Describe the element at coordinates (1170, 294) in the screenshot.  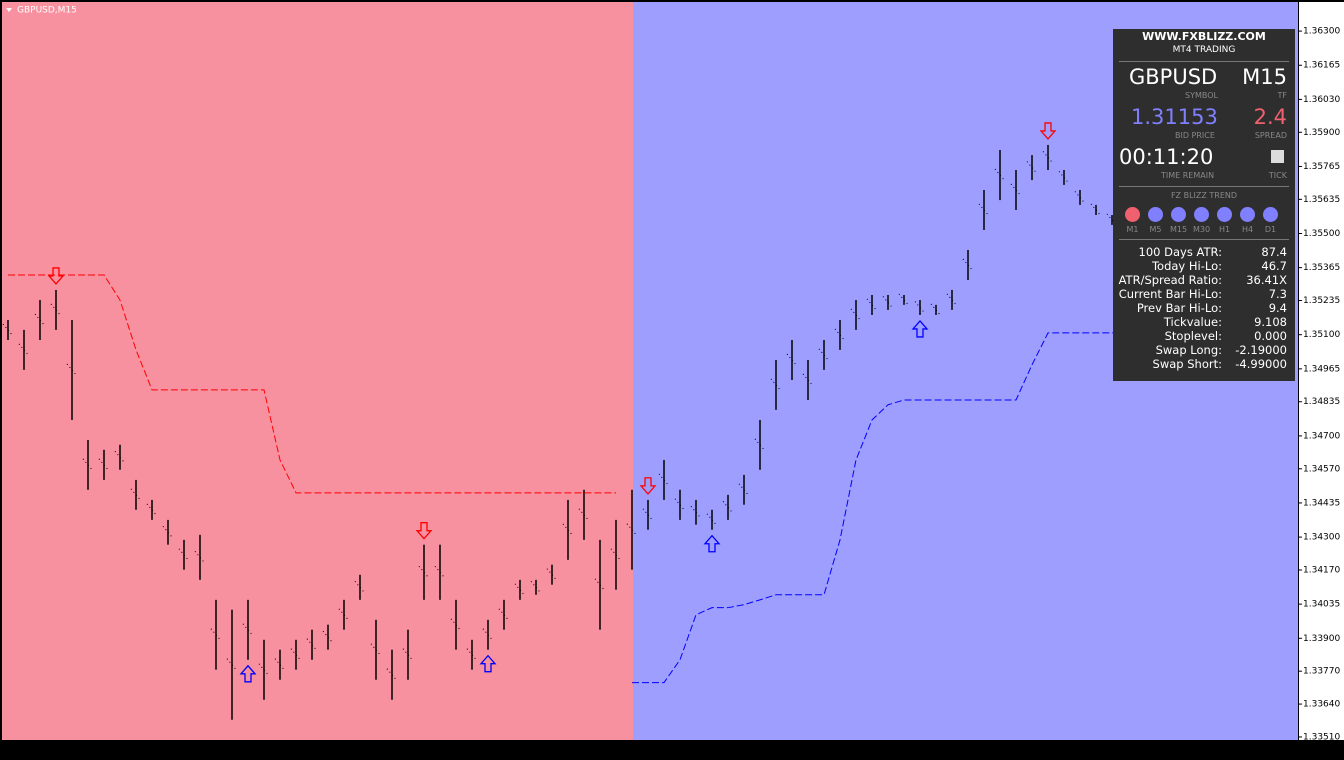
I see `stat-label: Current Bar Hi-Lo:` at that location.